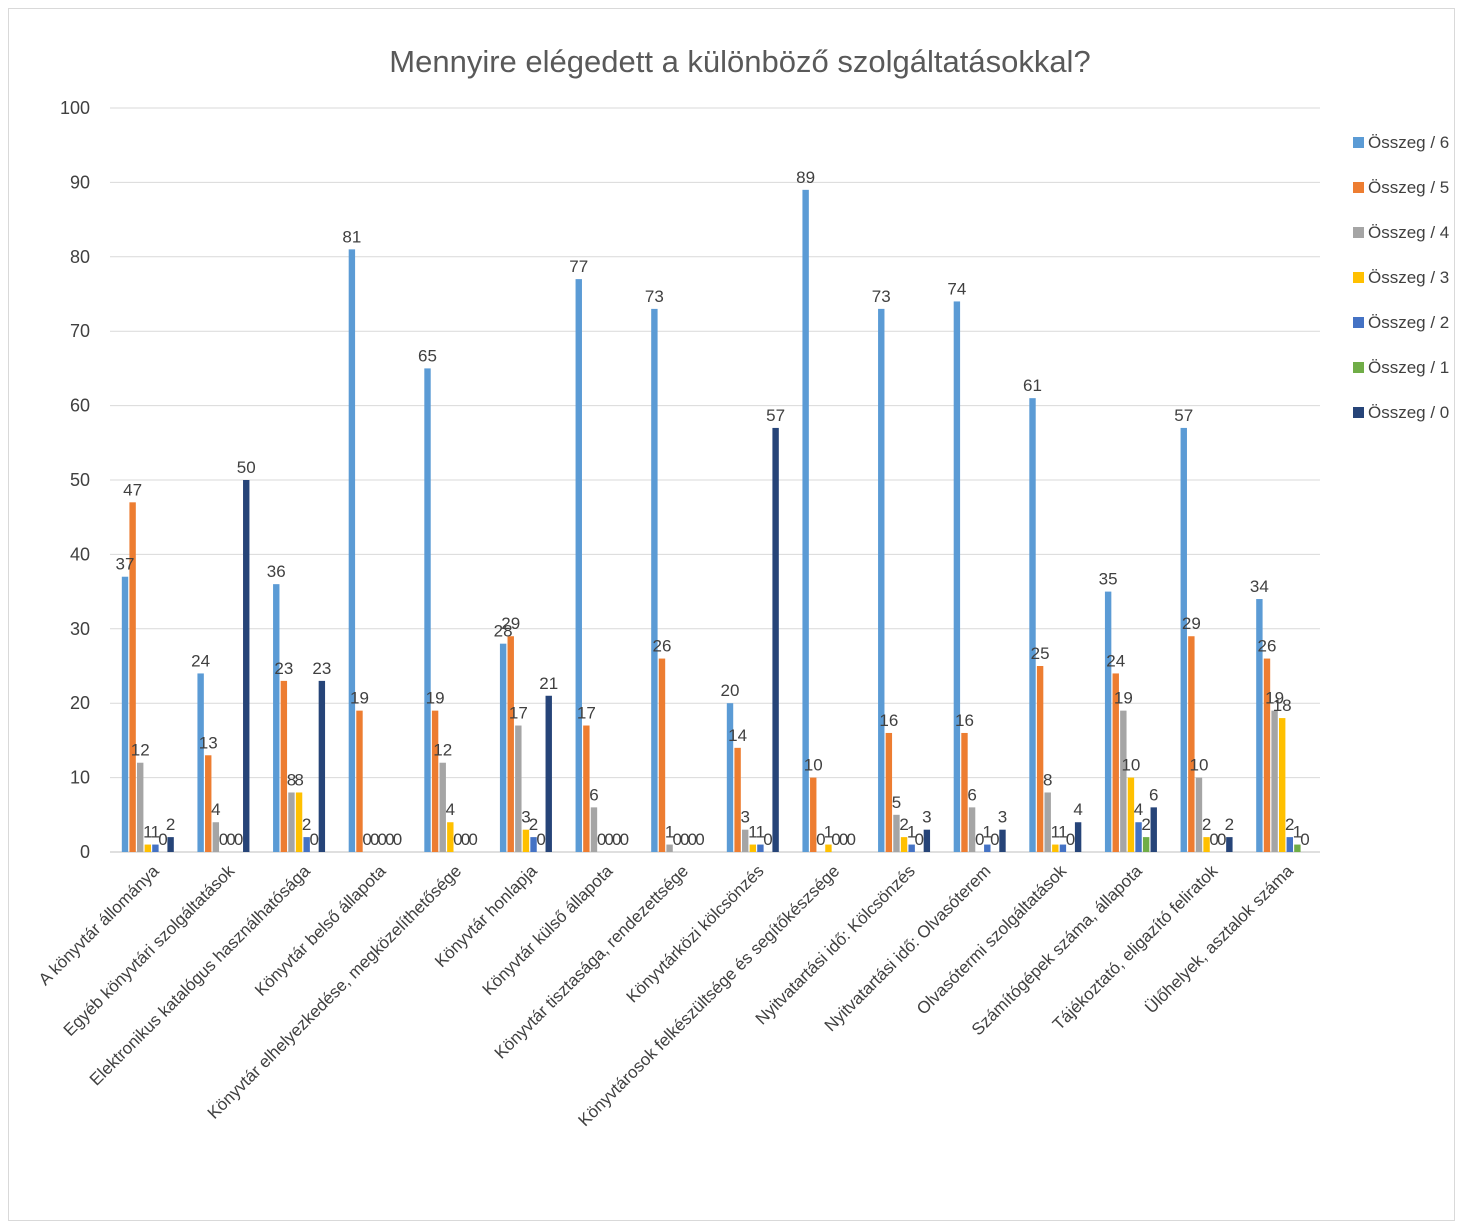 The width and height of the screenshot is (1463, 1227). Describe the element at coordinates (586, 713) in the screenshot. I see `data-label: 17` at that location.